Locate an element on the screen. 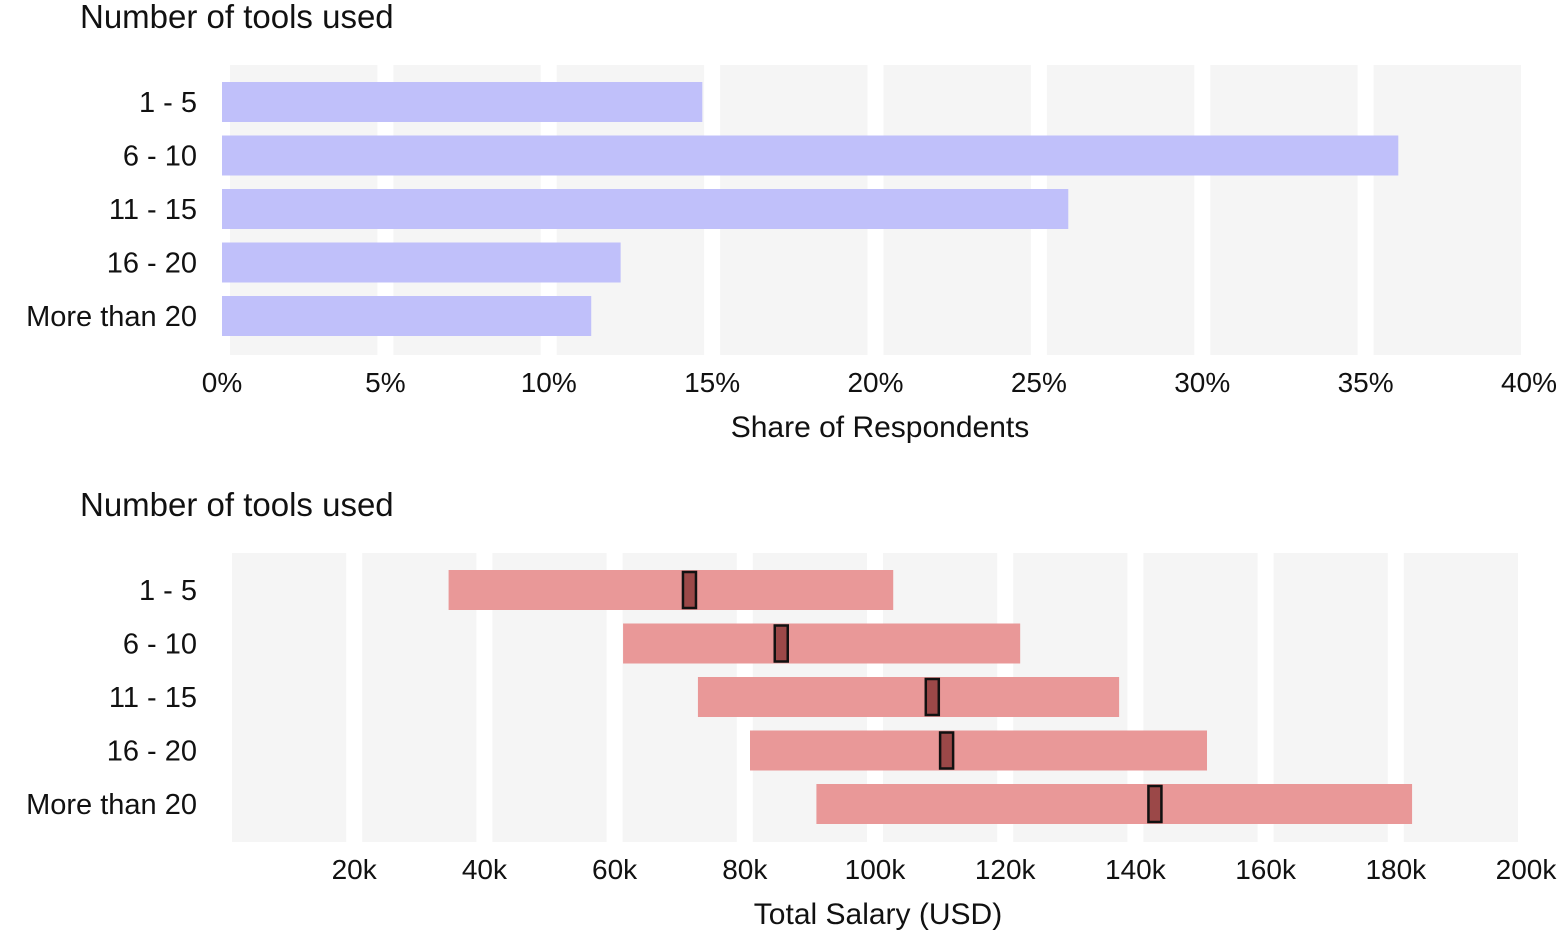 The width and height of the screenshot is (1565, 932). tick-label: 120k is located at coordinates (1006, 869).